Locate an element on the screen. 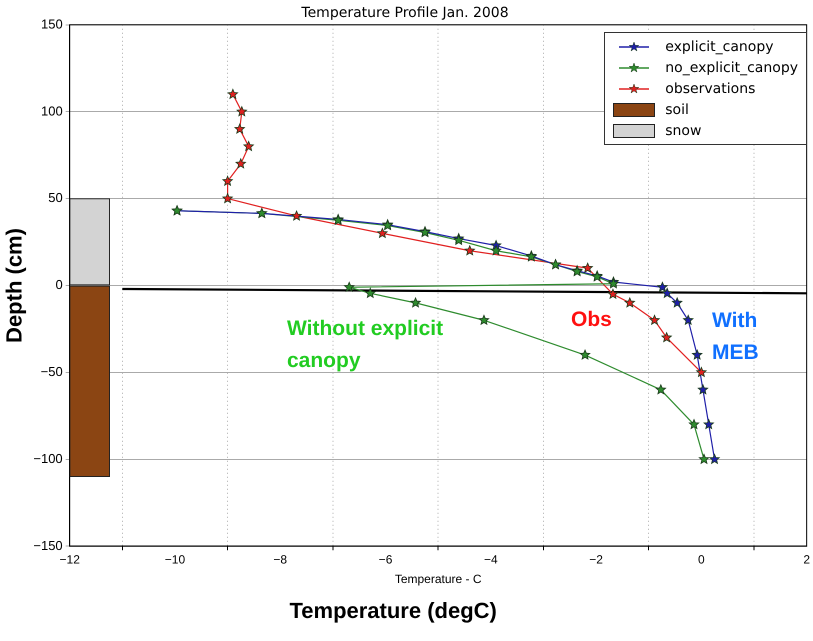 The image size is (813, 641). x-tick-label: 0 is located at coordinates (702, 559).